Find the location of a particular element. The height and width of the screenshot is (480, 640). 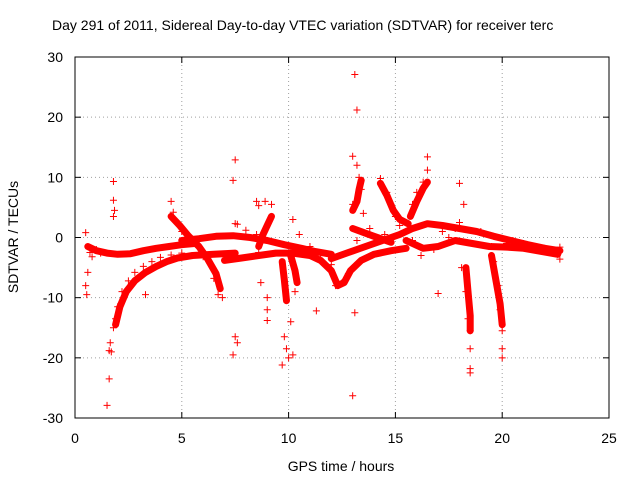

y-tick-label: -30 is located at coordinates (53, 418).